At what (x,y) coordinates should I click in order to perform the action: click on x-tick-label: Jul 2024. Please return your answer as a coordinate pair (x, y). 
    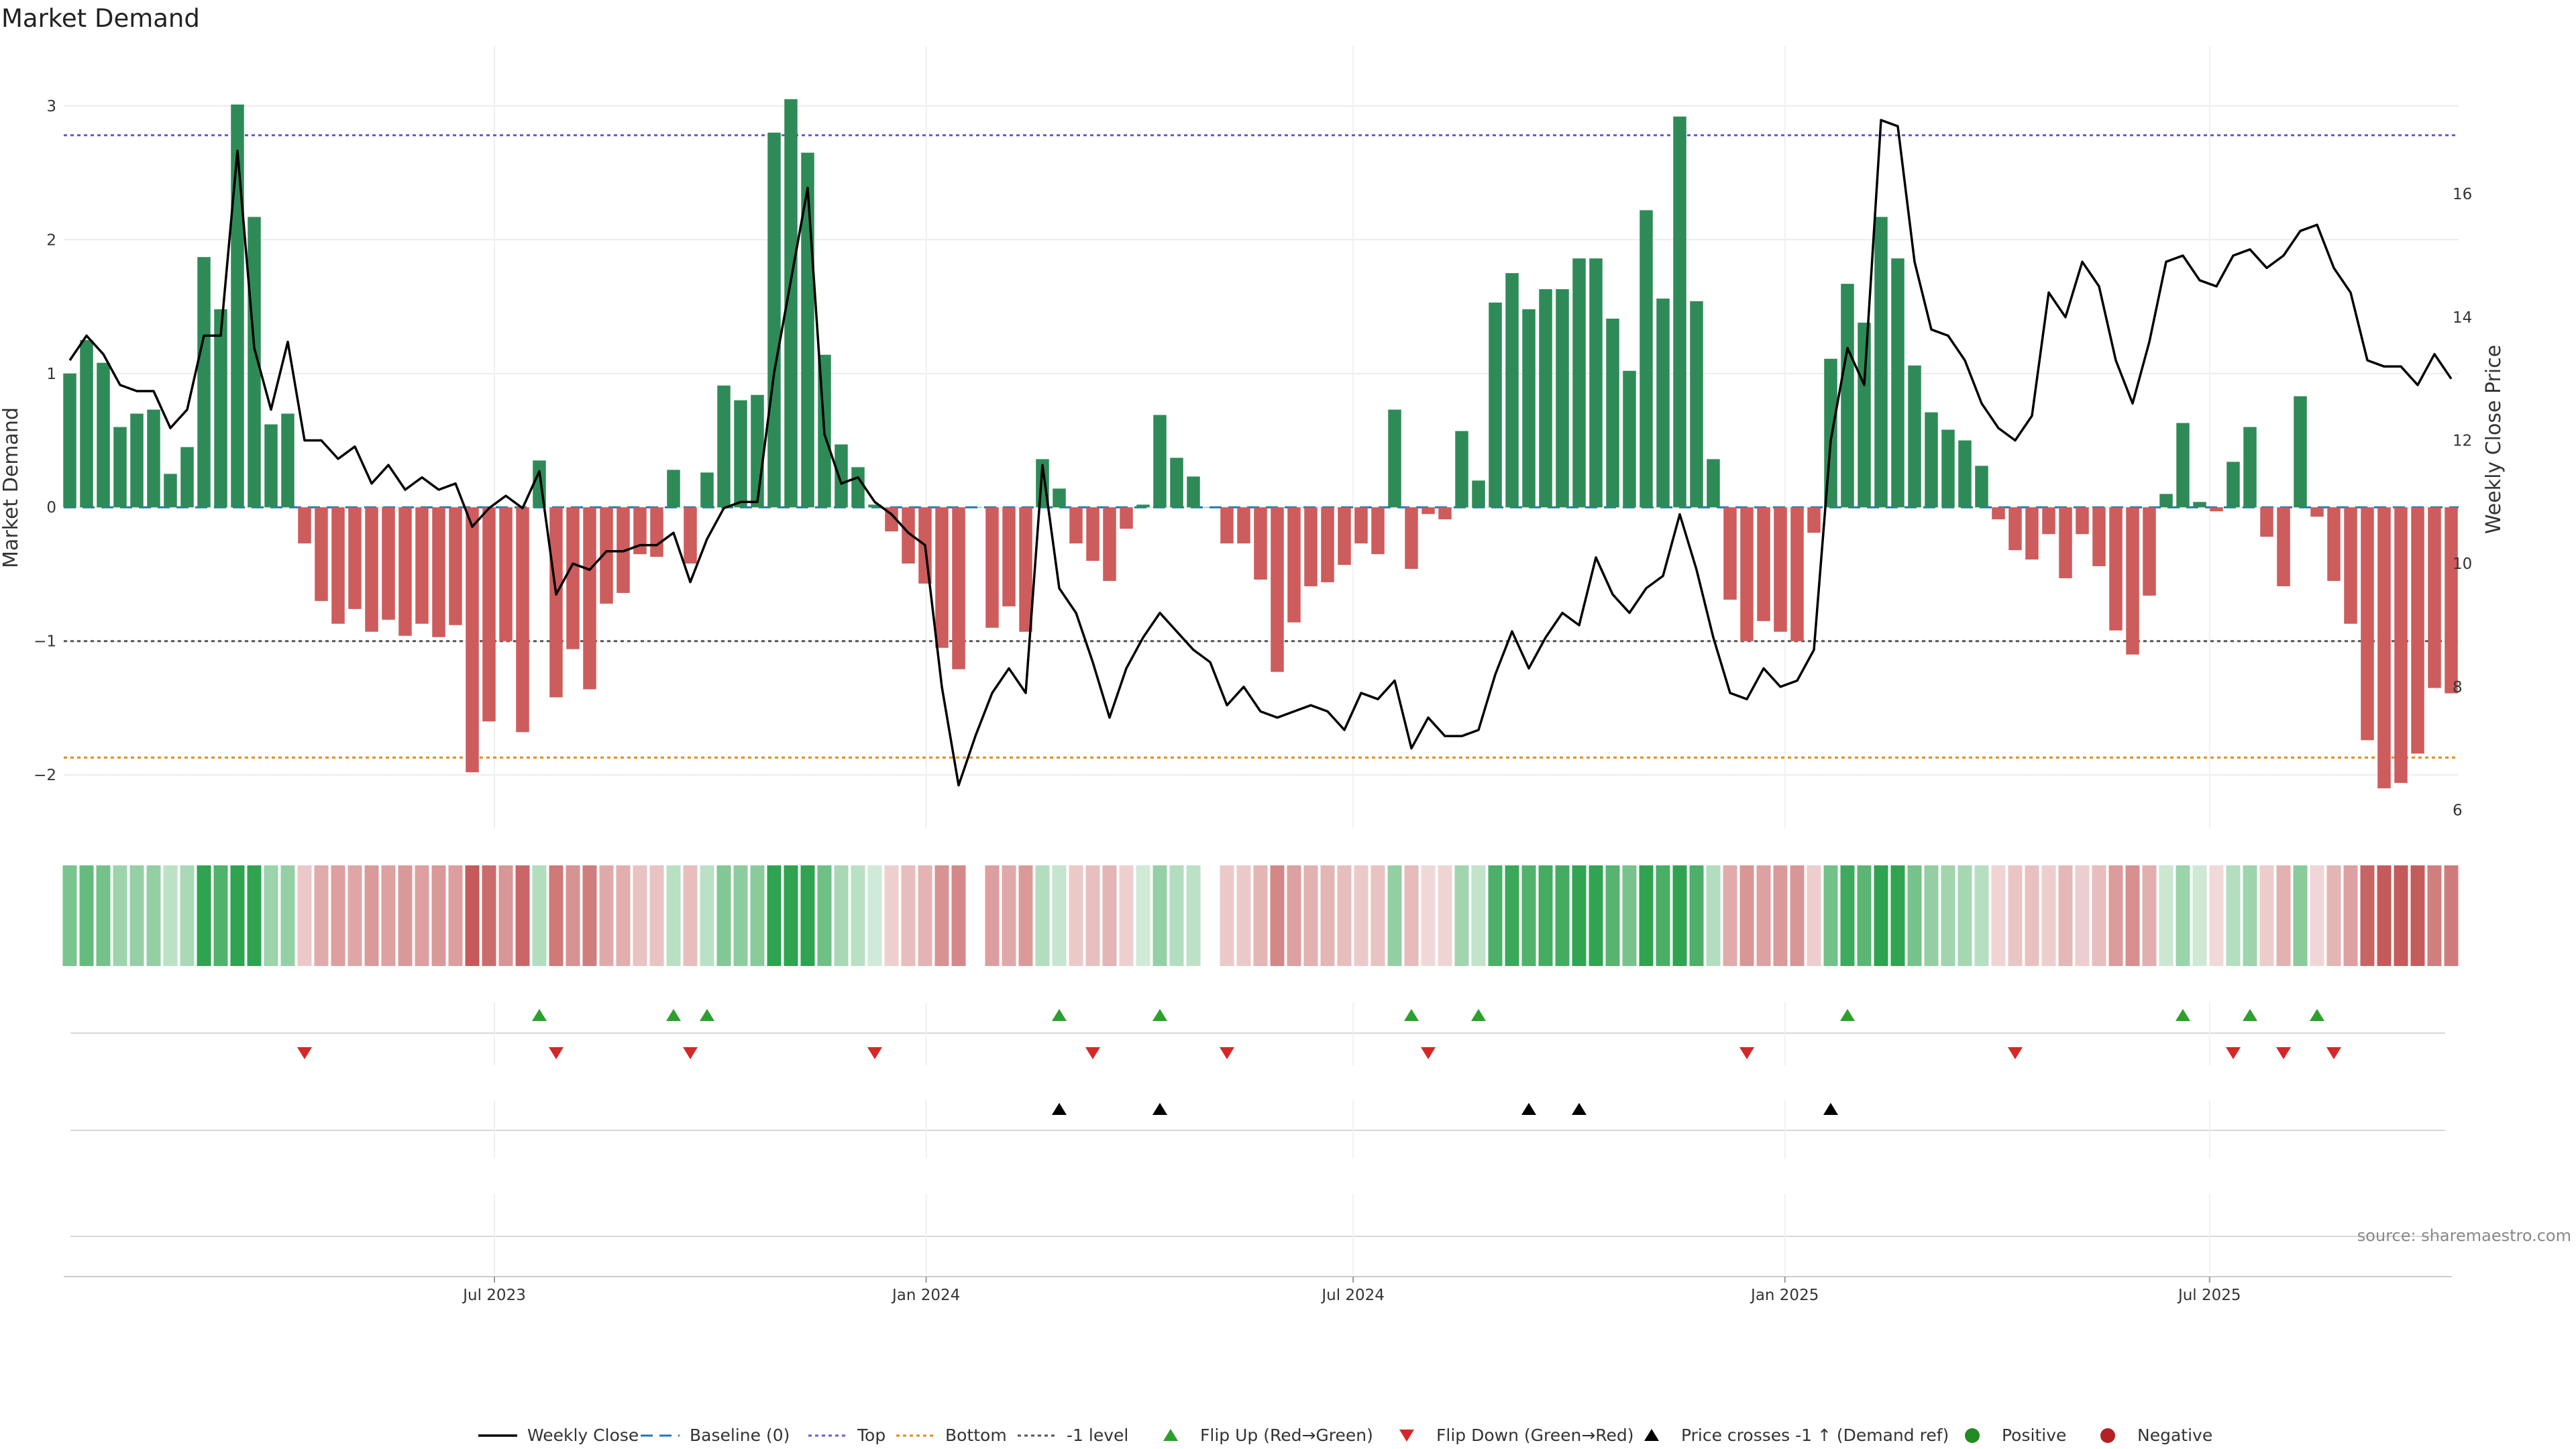
    Looking at the image, I should click on (1352, 1295).